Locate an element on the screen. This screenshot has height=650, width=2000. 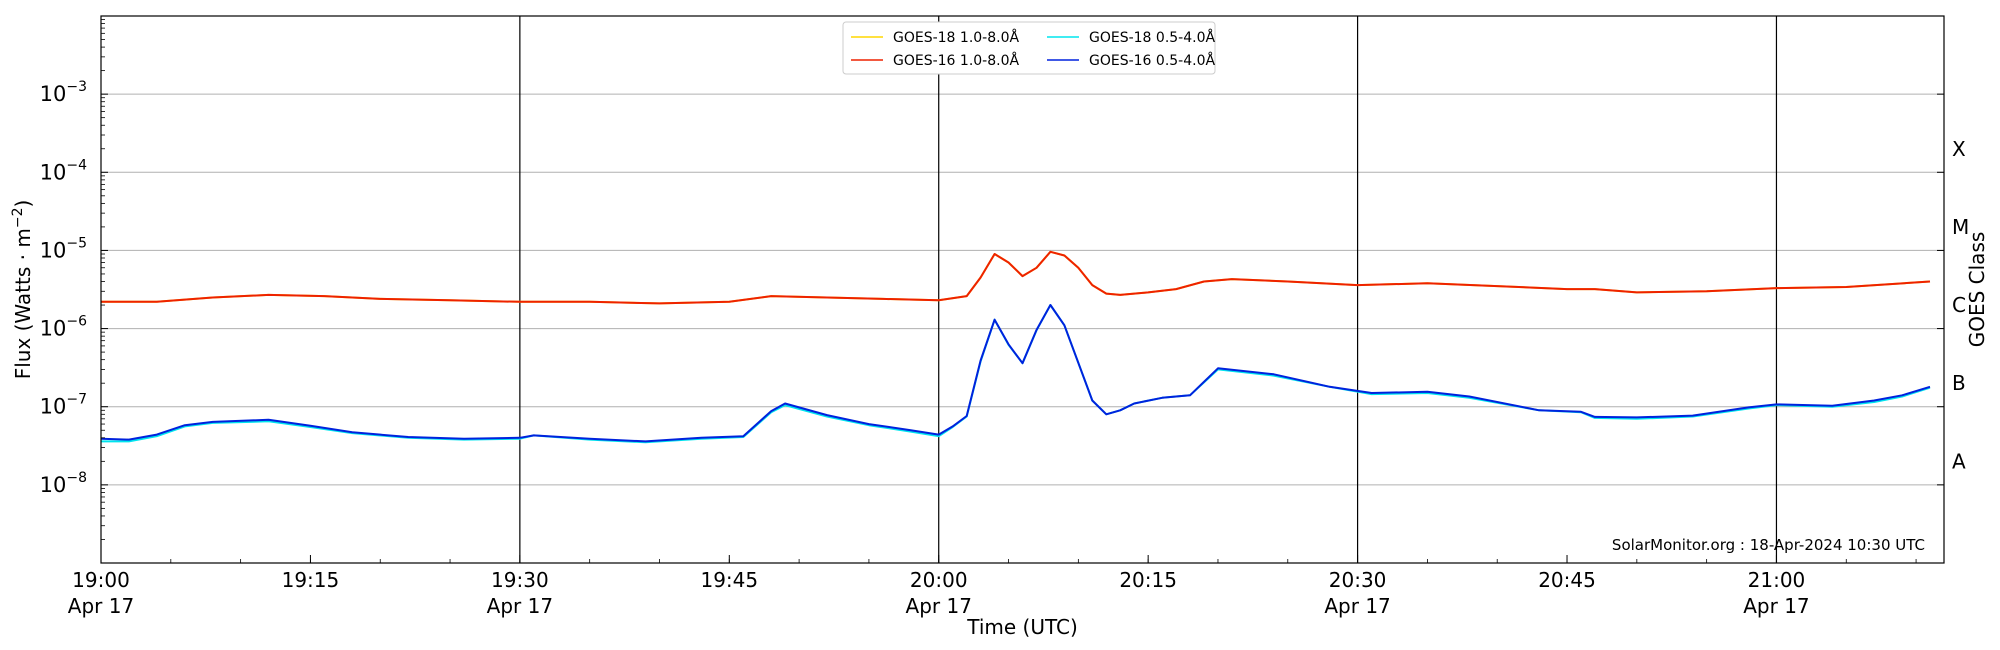
y-tick-exponent: −8 is located at coordinates (76, 478).